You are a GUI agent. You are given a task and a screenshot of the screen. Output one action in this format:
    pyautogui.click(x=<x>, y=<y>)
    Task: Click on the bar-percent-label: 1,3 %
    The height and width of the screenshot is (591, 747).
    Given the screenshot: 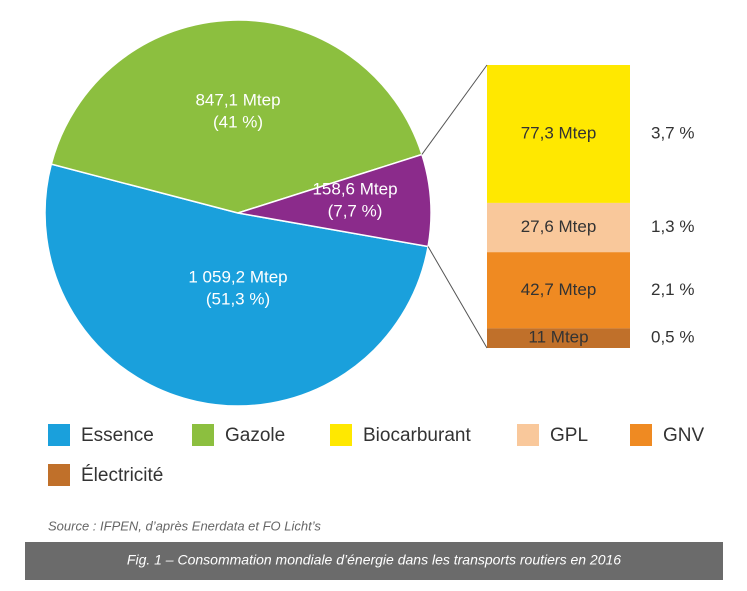 What is the action you would take?
    pyautogui.click(x=672, y=226)
    